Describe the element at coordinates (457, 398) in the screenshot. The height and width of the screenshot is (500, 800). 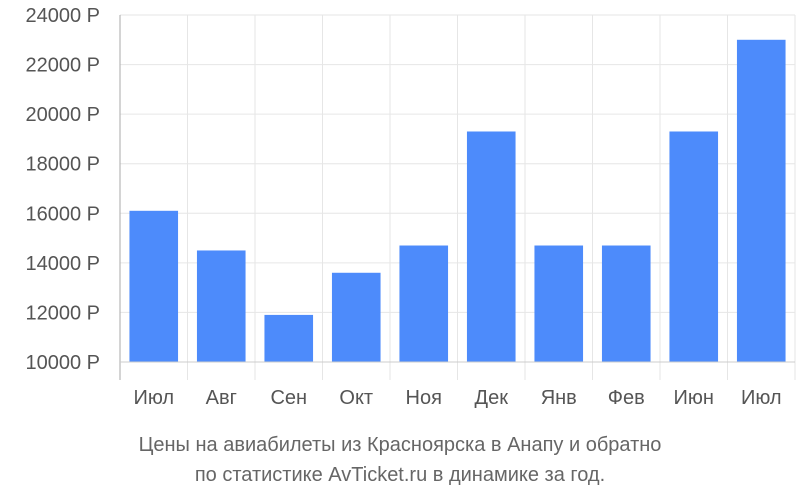
I see `x-axis-labels: Июл Авг Сен Окт Ноя Дек Янв Фев Июн Июл` at that location.